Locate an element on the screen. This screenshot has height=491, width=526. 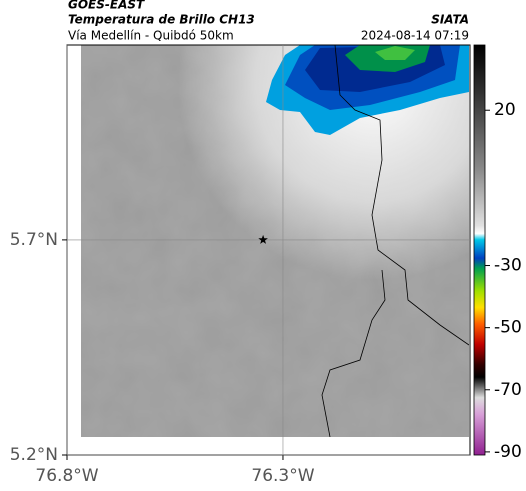
colorbar-tick-label: -70 is located at coordinates (508, 390).